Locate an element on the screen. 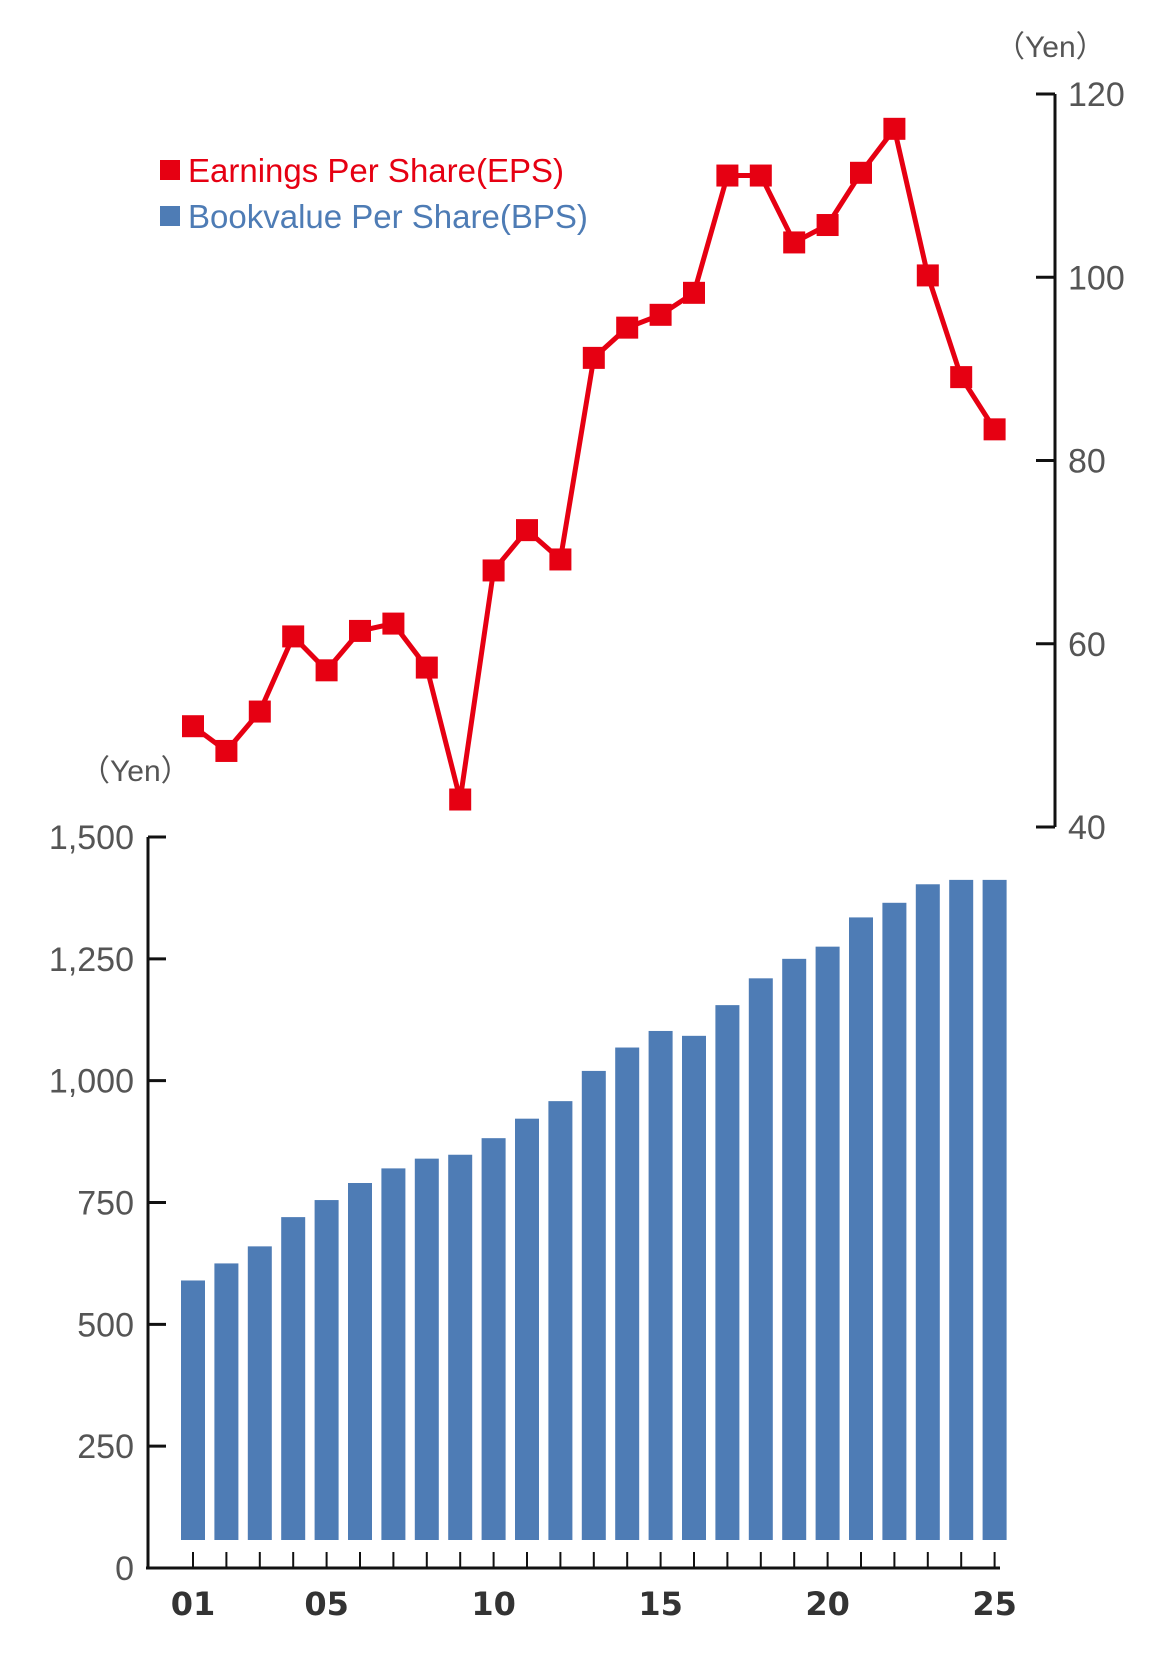  bps-y-axis: （Yen） 0 250 500 750 1,000 1,250 1,500 is located at coordinates (120, 1171).